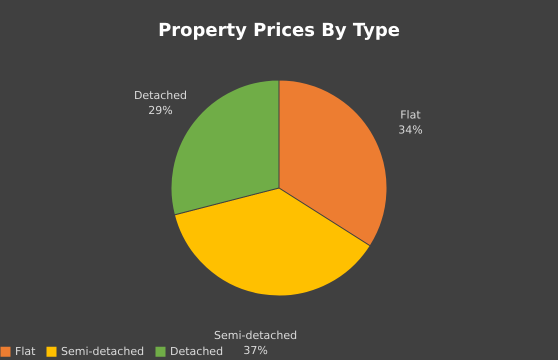  I want to click on data-label: 34%, so click(410, 130).